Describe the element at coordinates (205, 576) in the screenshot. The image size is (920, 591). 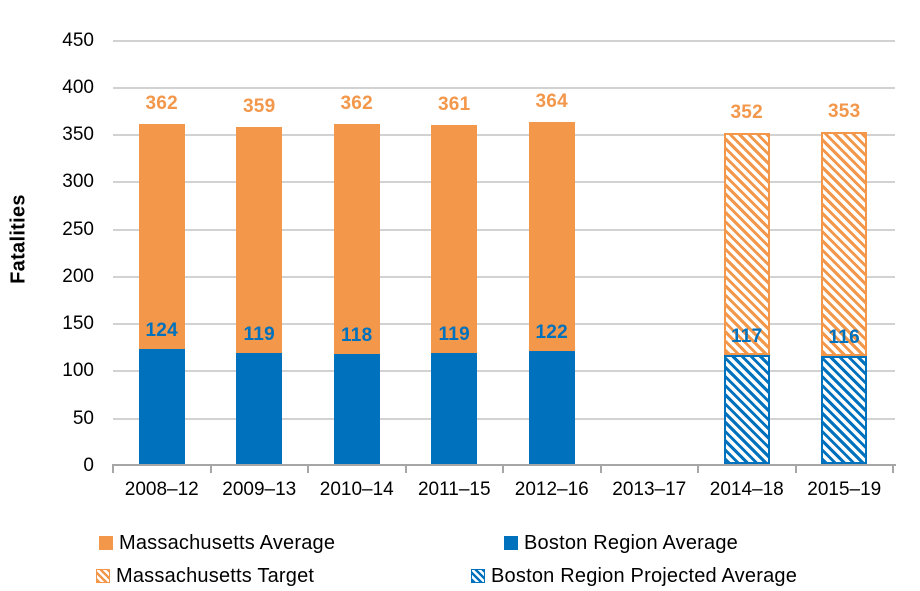
I see `legend-item-massachusetts-target: Massachusetts Target` at that location.